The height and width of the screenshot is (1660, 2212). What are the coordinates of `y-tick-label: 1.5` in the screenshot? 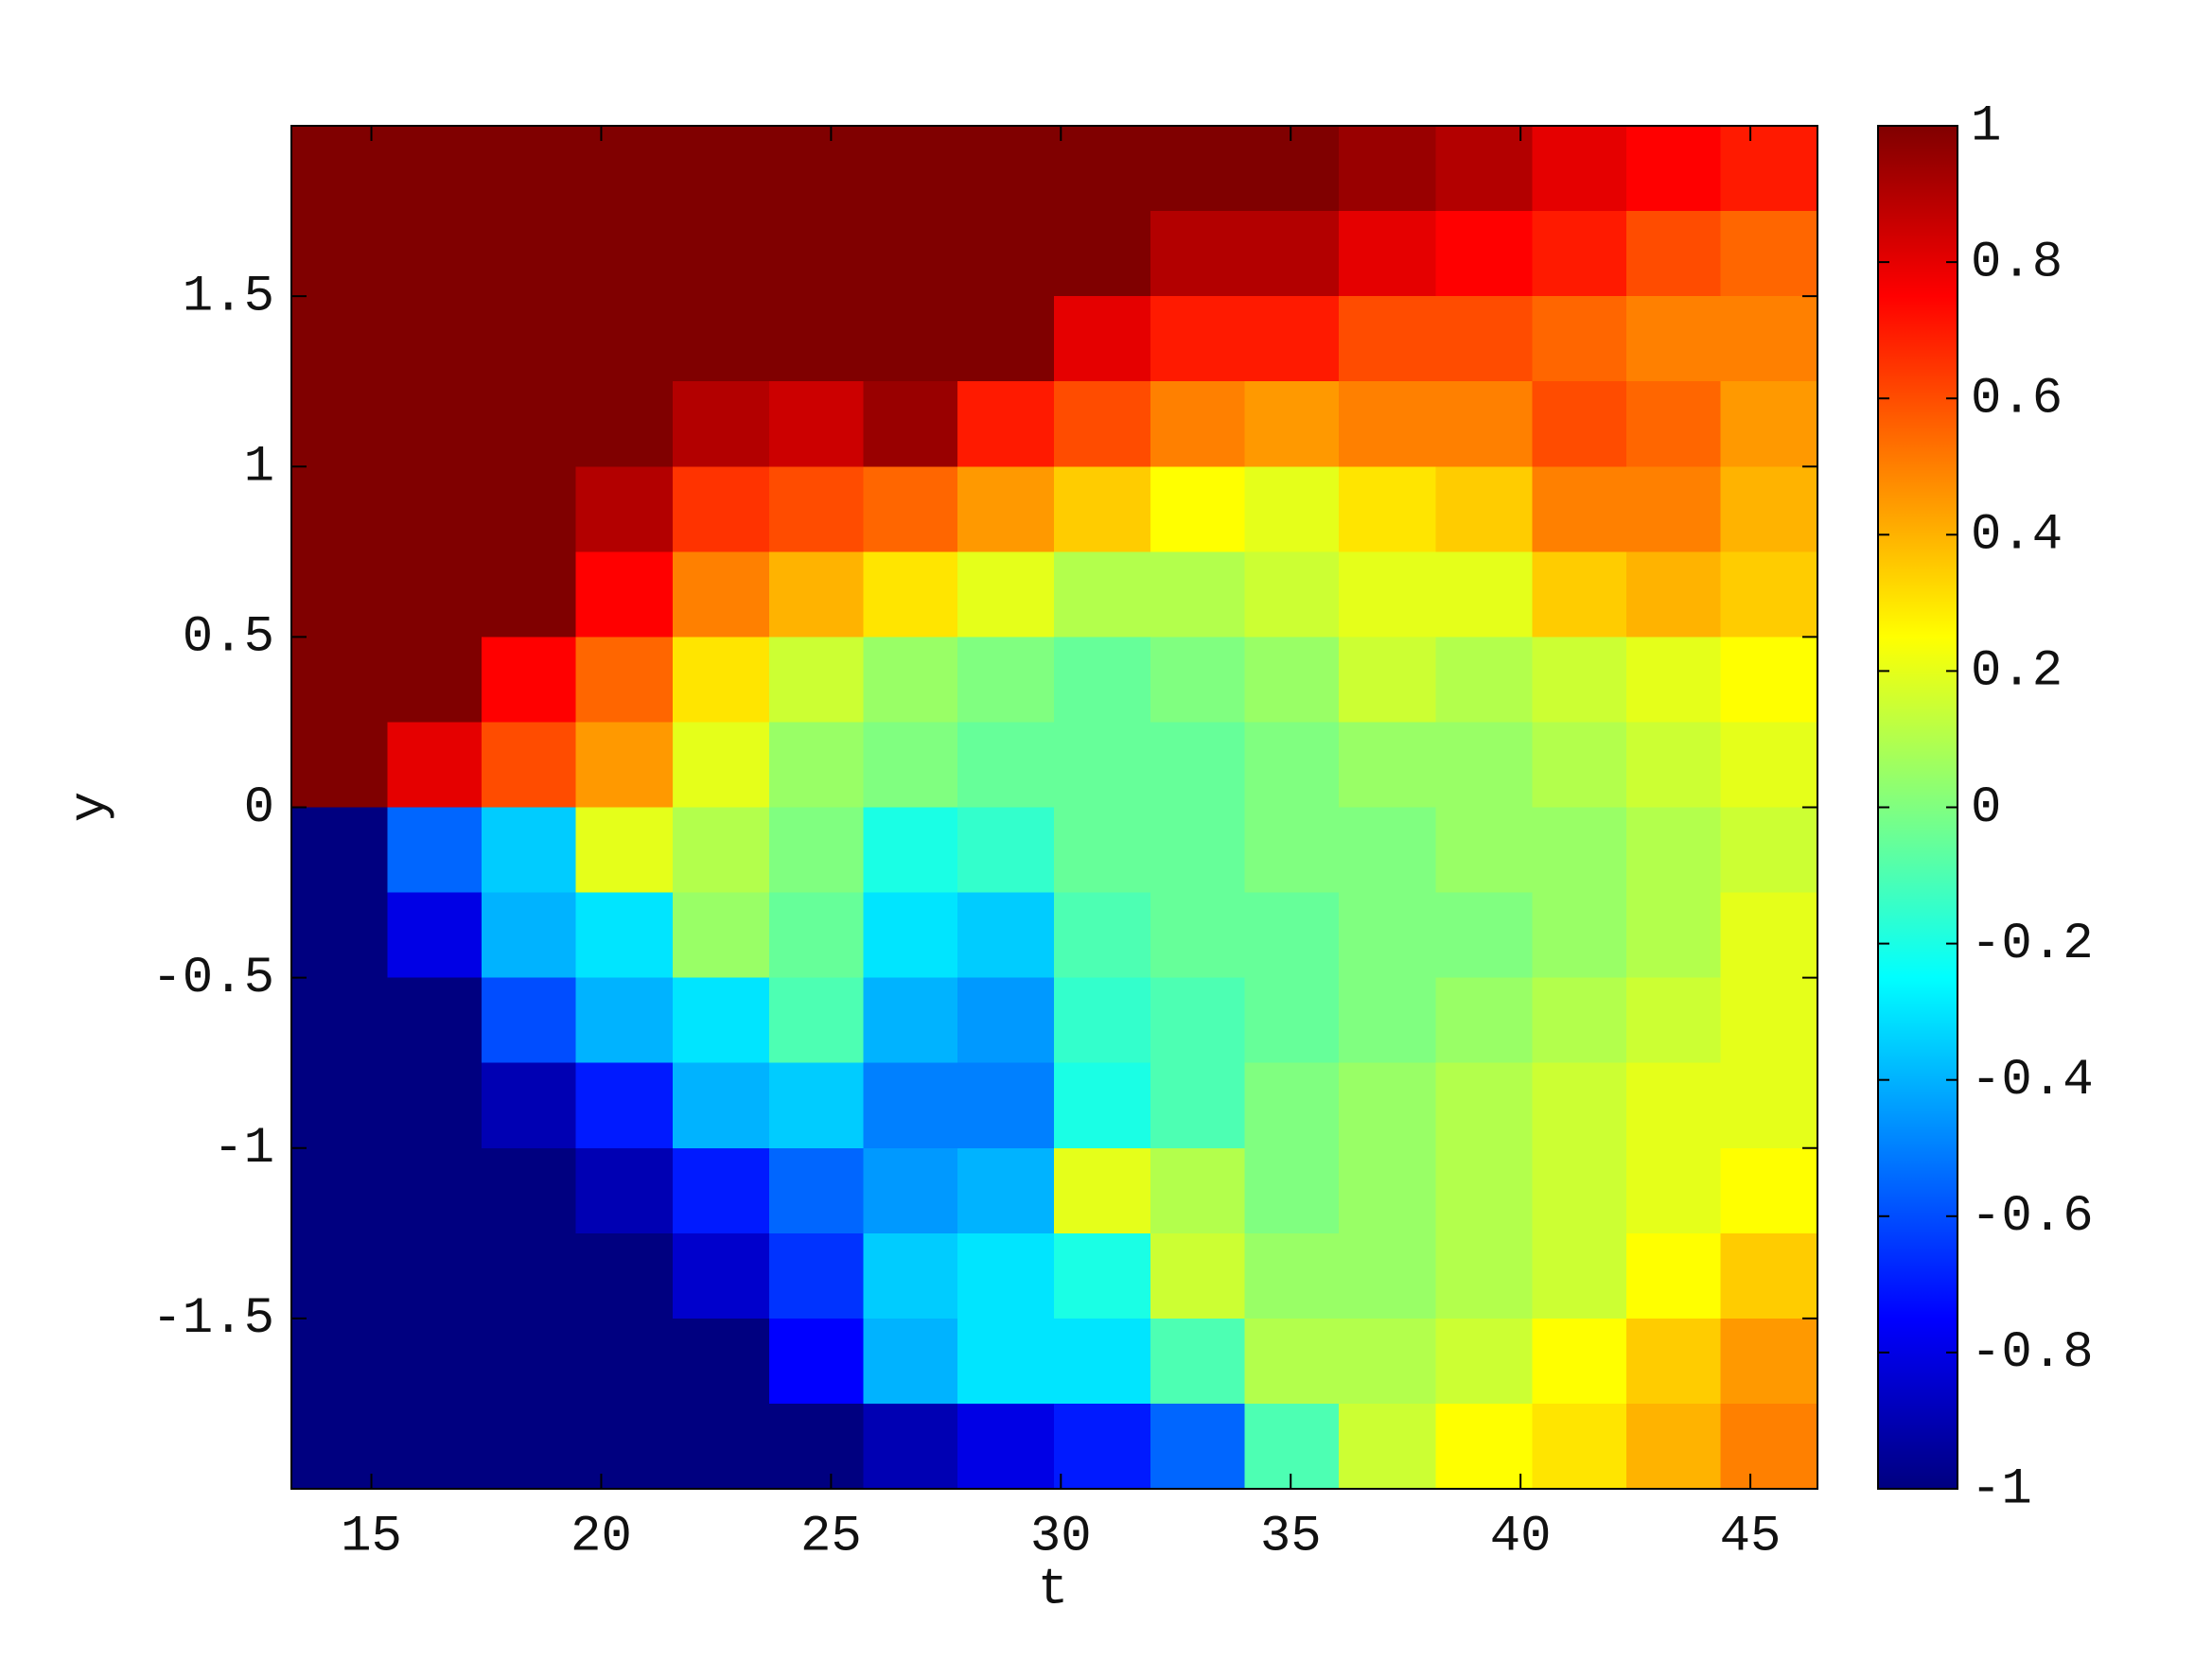 It's located at (229, 296).